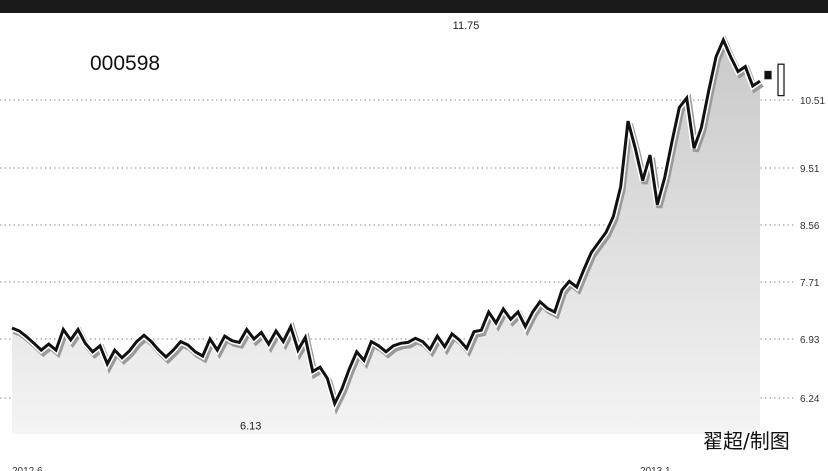 The width and height of the screenshot is (828, 471). What do you see at coordinates (810, 399) in the screenshot?
I see `y-tick-label: 6.24` at bounding box center [810, 399].